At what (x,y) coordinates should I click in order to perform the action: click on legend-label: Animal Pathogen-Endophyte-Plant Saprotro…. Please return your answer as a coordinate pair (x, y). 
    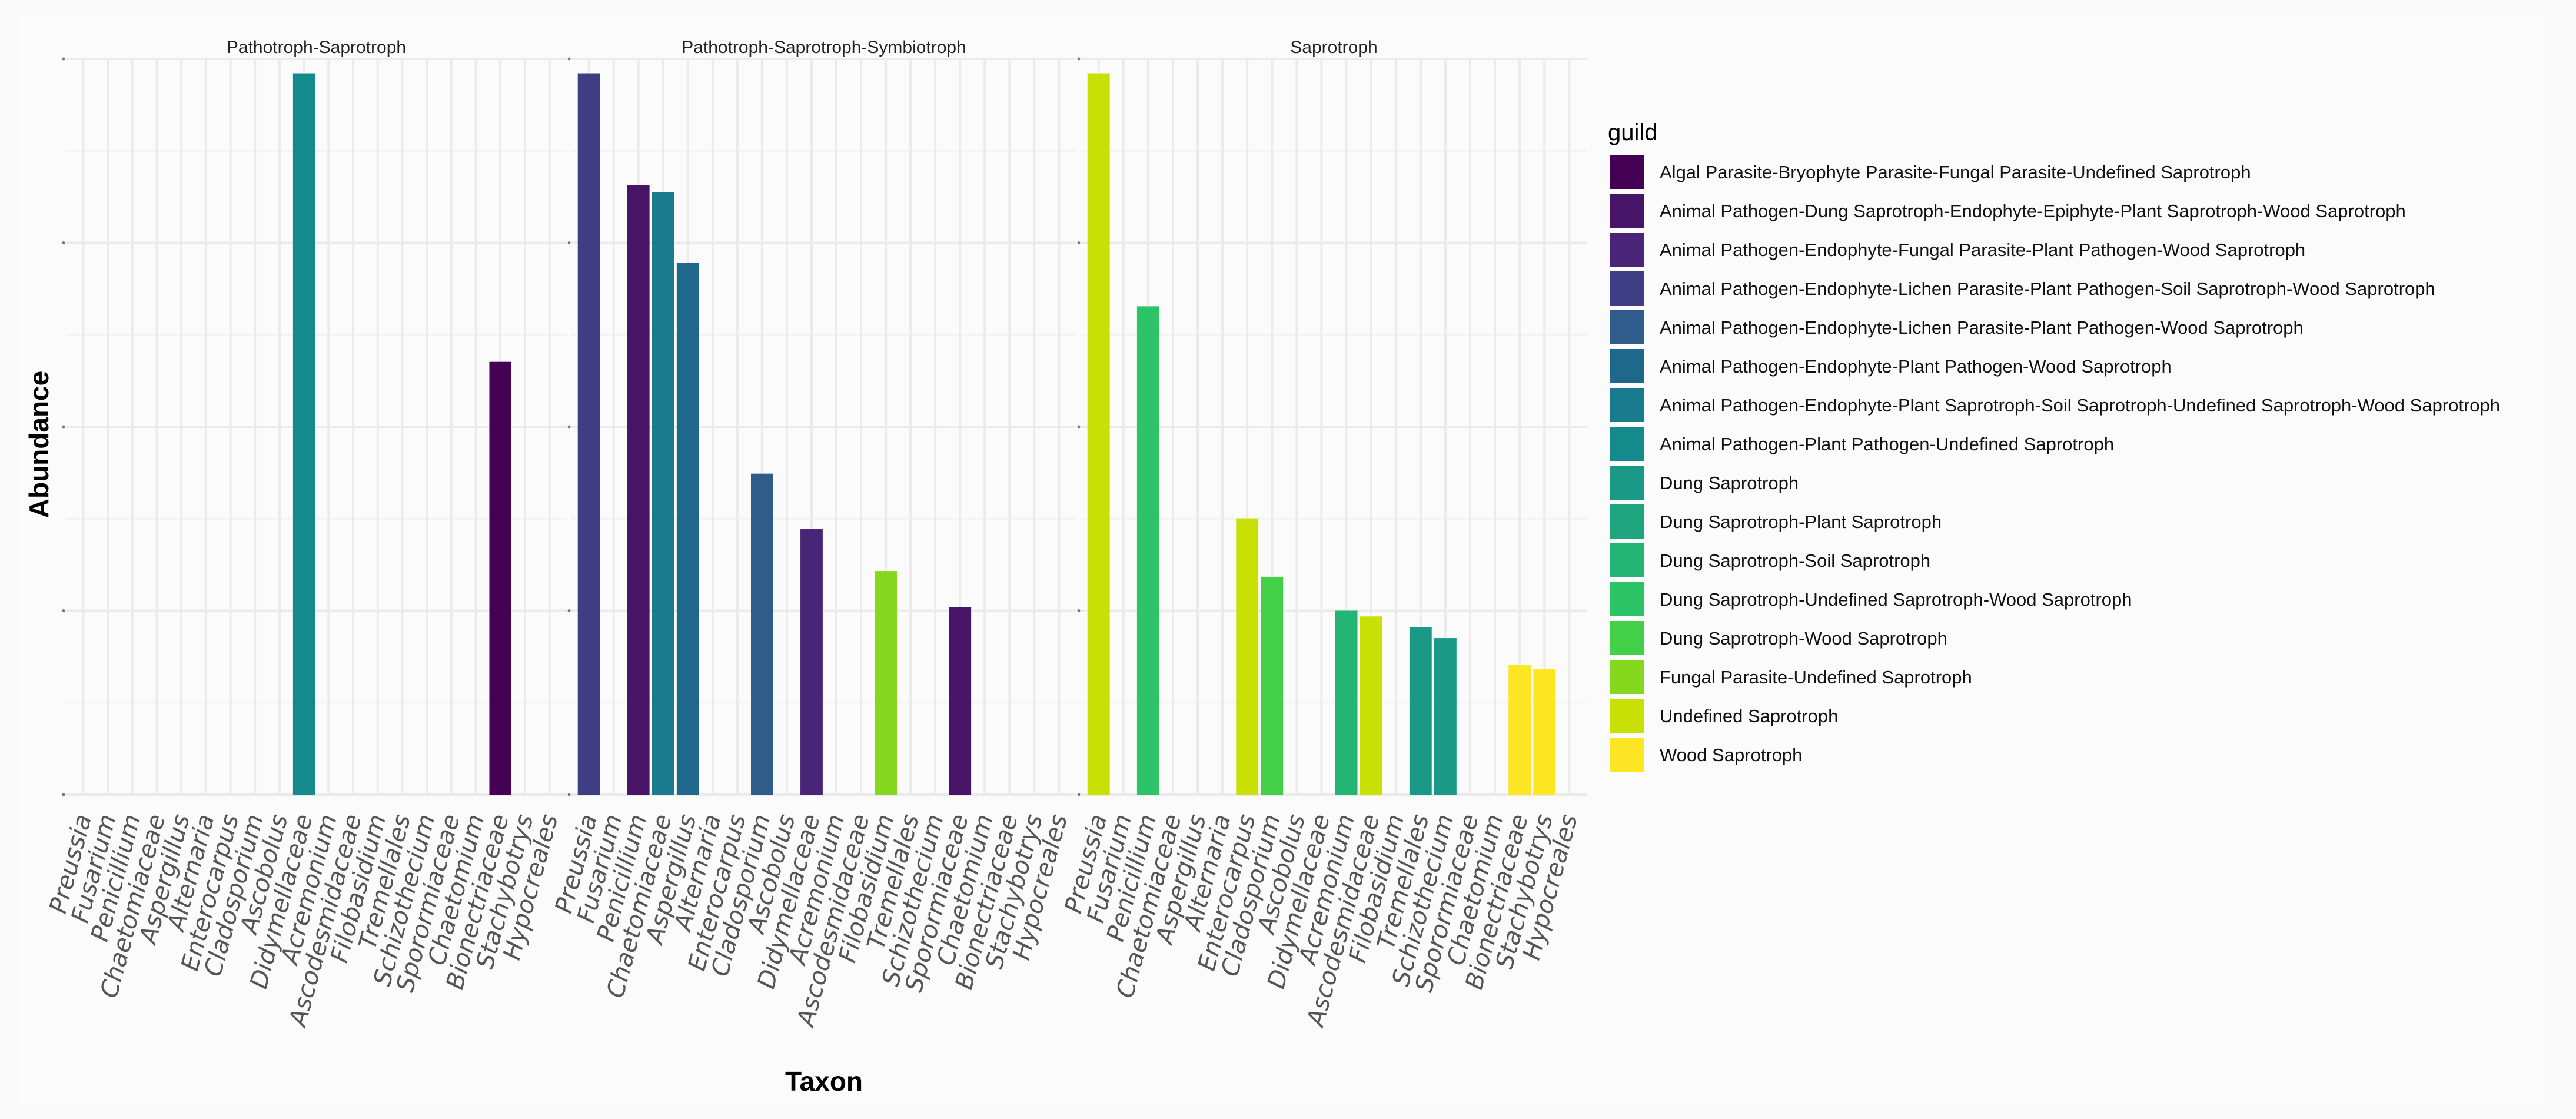
    Looking at the image, I should click on (2080, 406).